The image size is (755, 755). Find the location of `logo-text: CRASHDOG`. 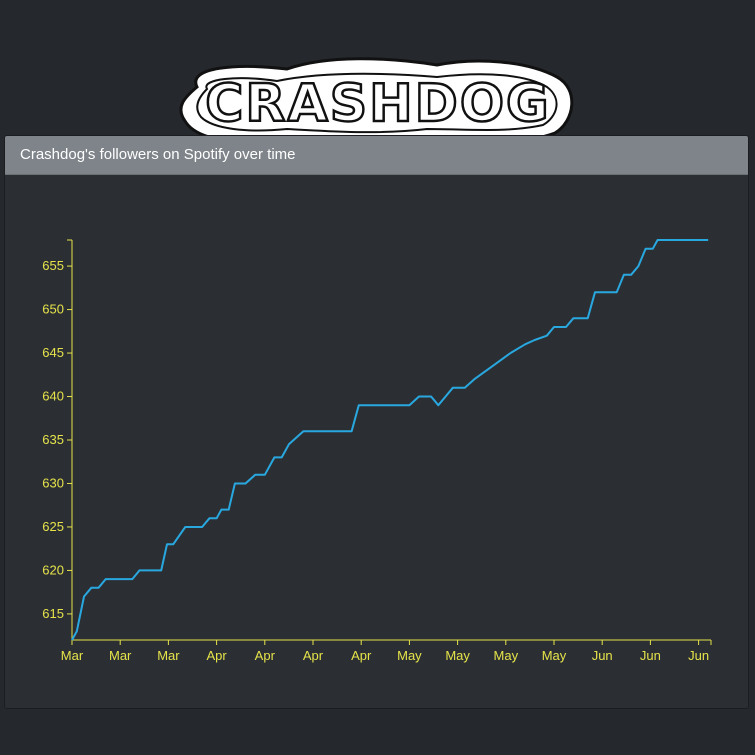

logo-text: CRASHDOG is located at coordinates (377, 104).